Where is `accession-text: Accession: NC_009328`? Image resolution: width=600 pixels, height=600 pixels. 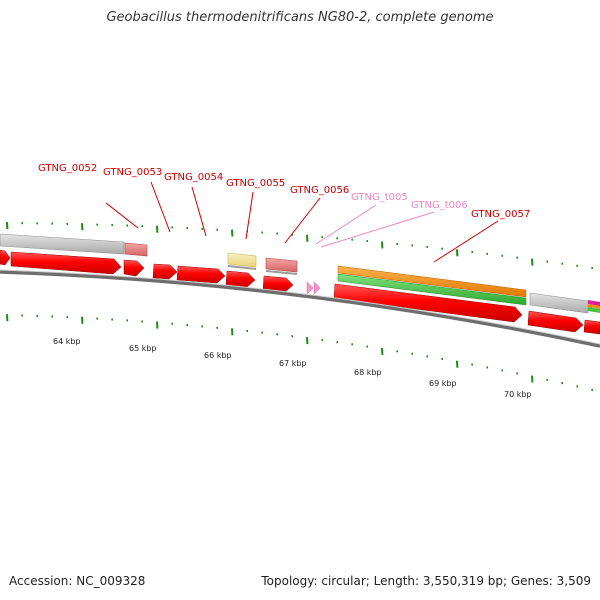
accession-text: Accession: NC_009328 is located at coordinates (77, 581).